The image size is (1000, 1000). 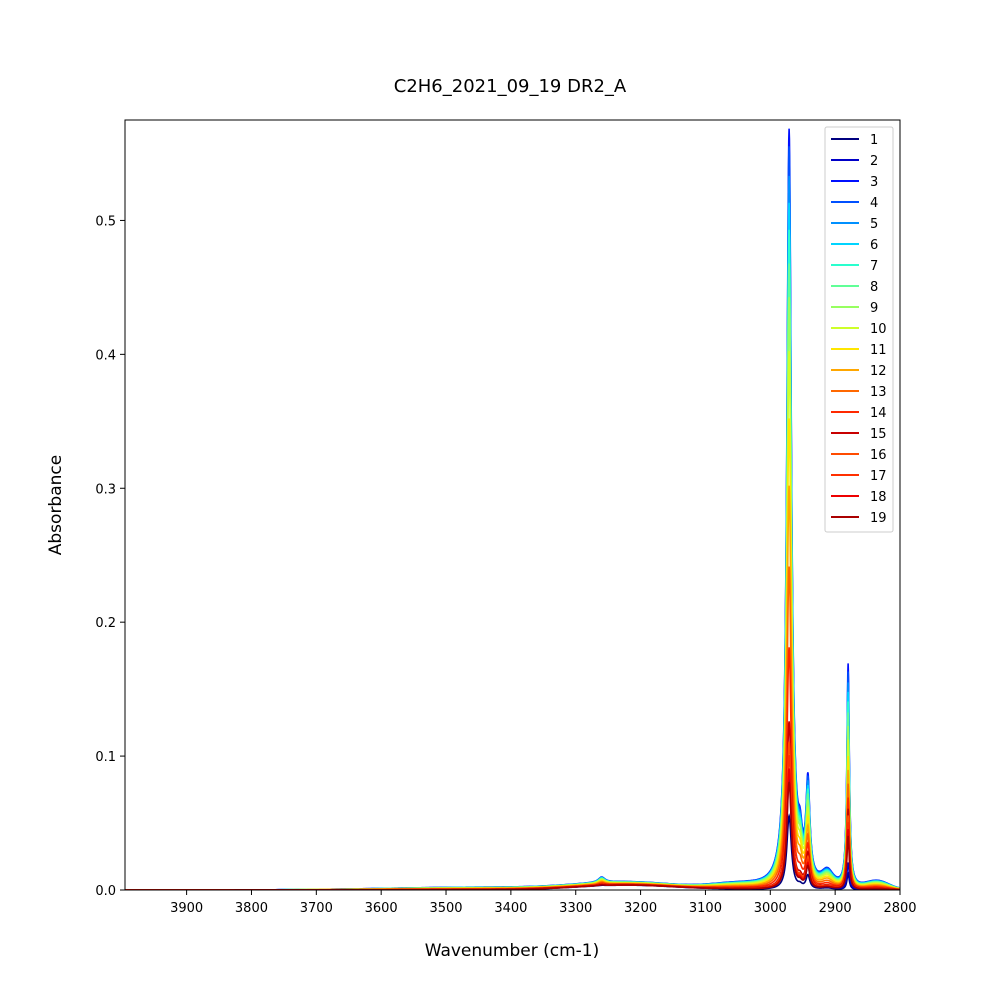 What do you see at coordinates (878, 455) in the screenshot?
I see `legend-label-16: 16` at bounding box center [878, 455].